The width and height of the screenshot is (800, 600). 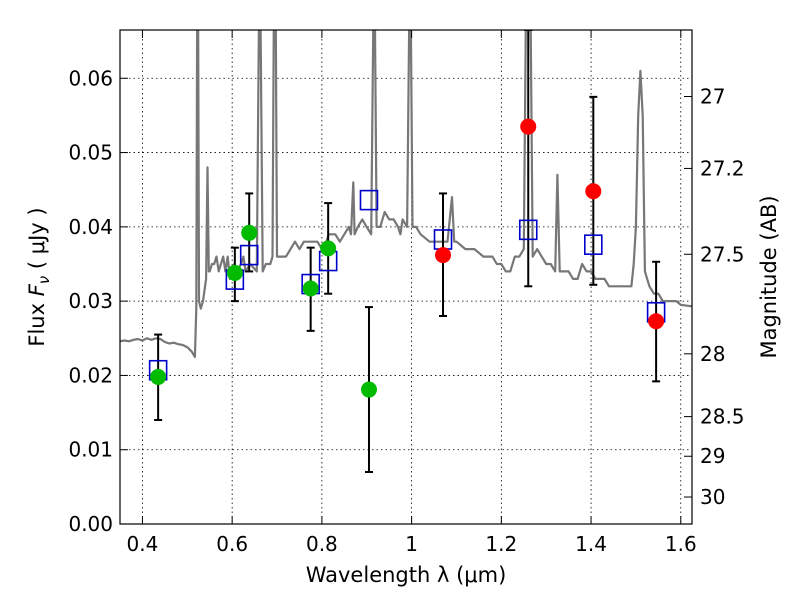 What do you see at coordinates (712, 497) in the screenshot?
I see `y2-tick-label: 30` at bounding box center [712, 497].